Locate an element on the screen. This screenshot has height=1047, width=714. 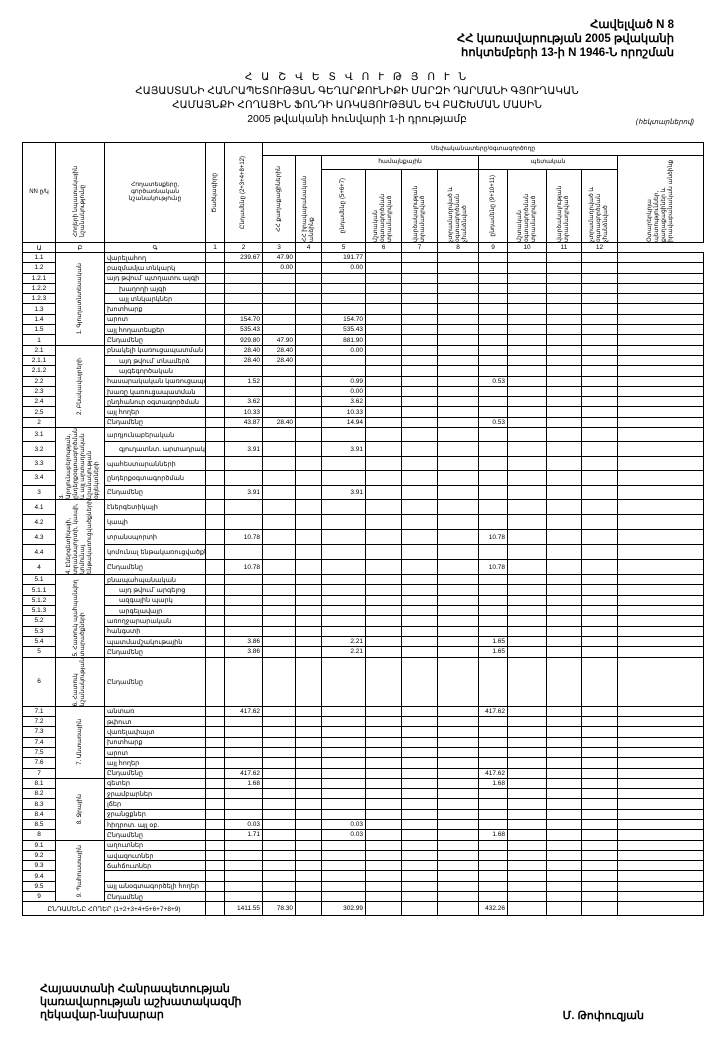
row-name: ընդհանուր օգտագործման is located at coordinates (155, 402).